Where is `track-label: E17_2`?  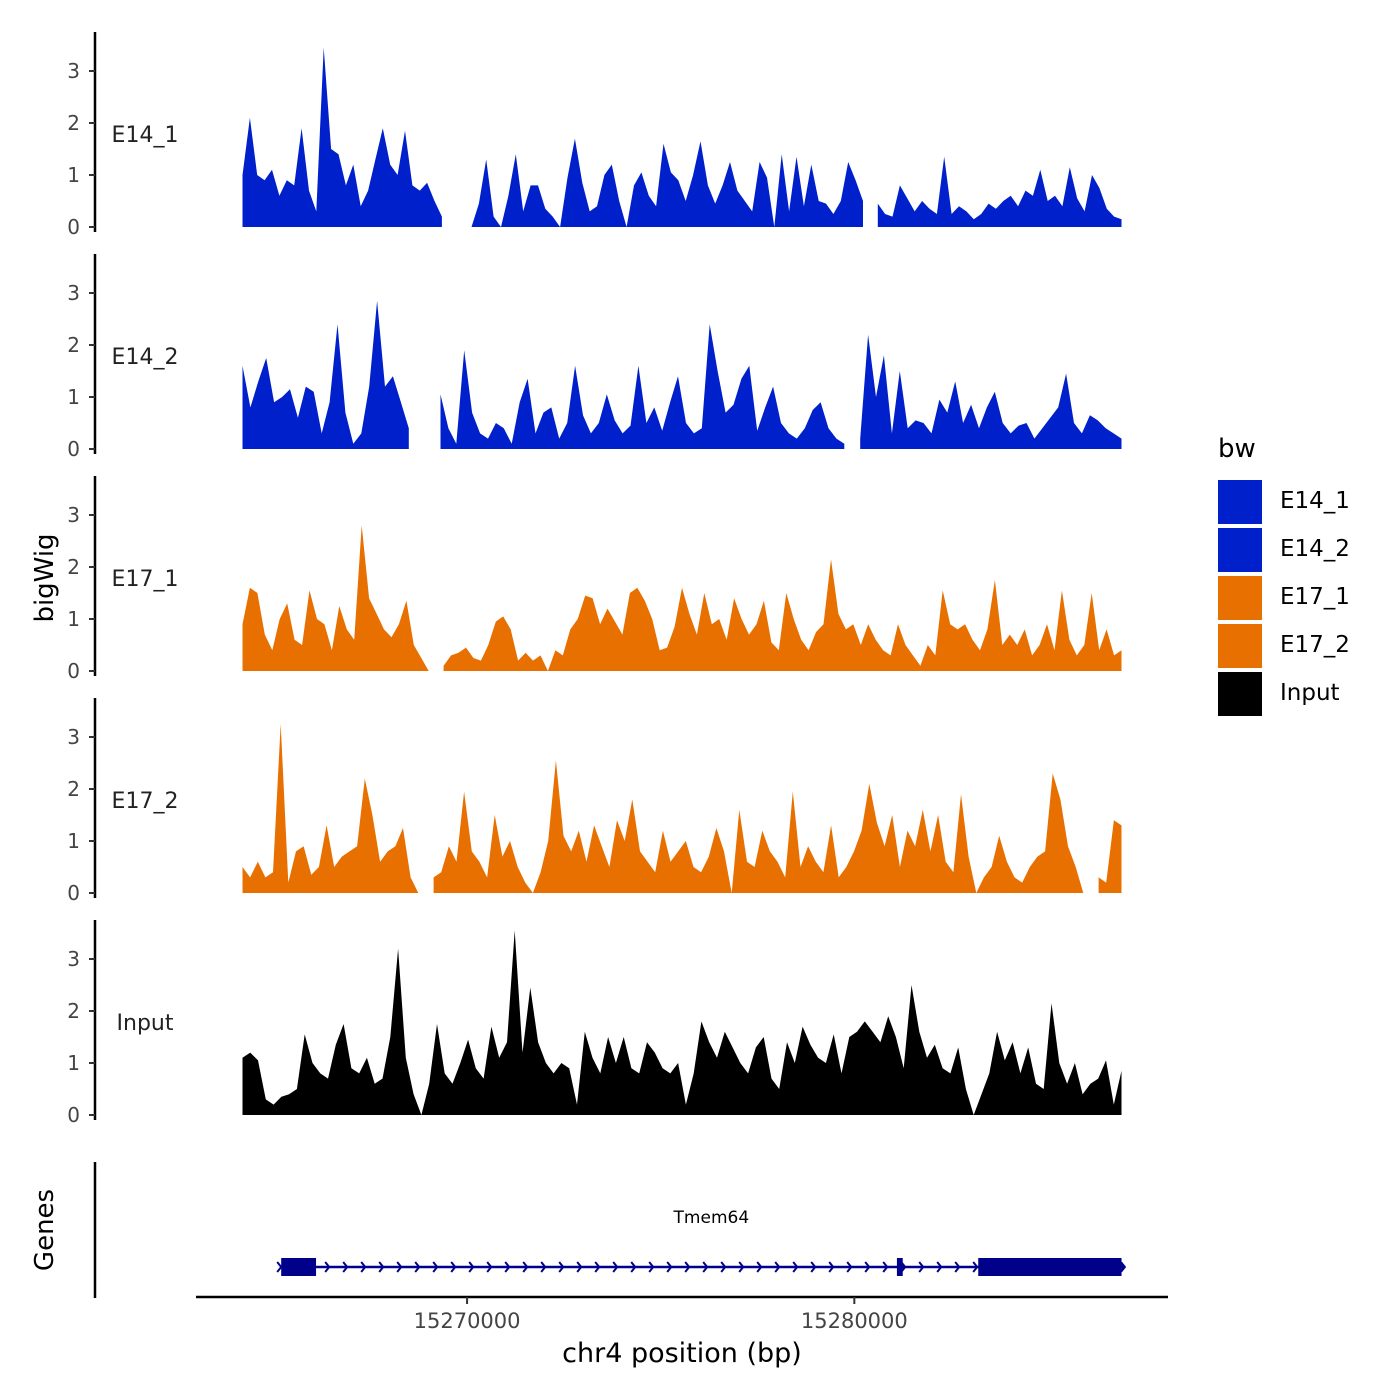 track-label: E17_2 is located at coordinates (145, 801).